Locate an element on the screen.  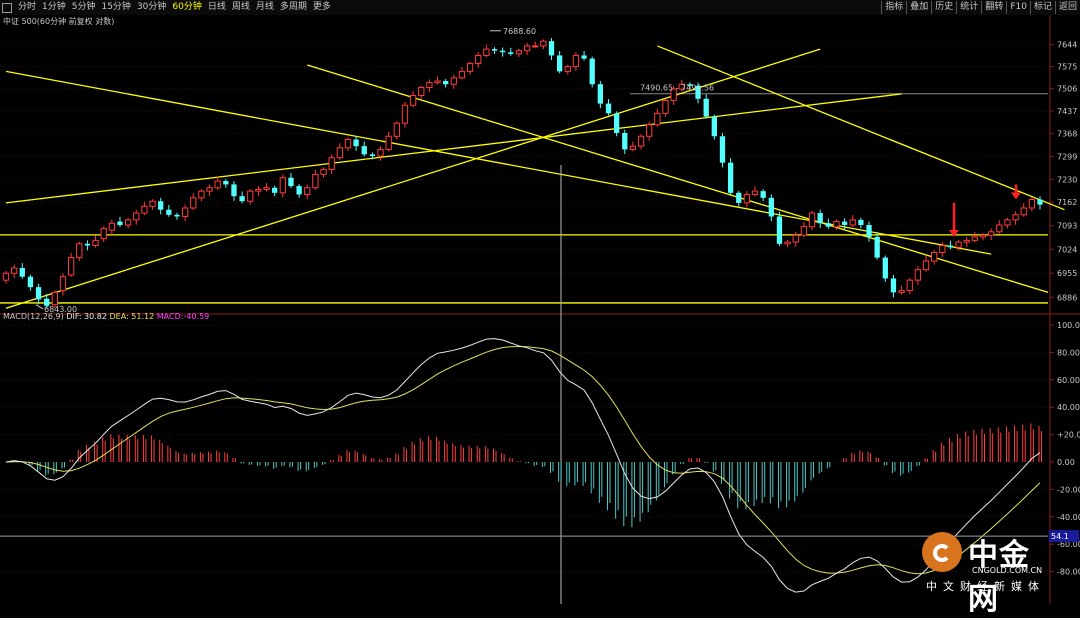
period-tab: 更多 is located at coordinates (321, 7).